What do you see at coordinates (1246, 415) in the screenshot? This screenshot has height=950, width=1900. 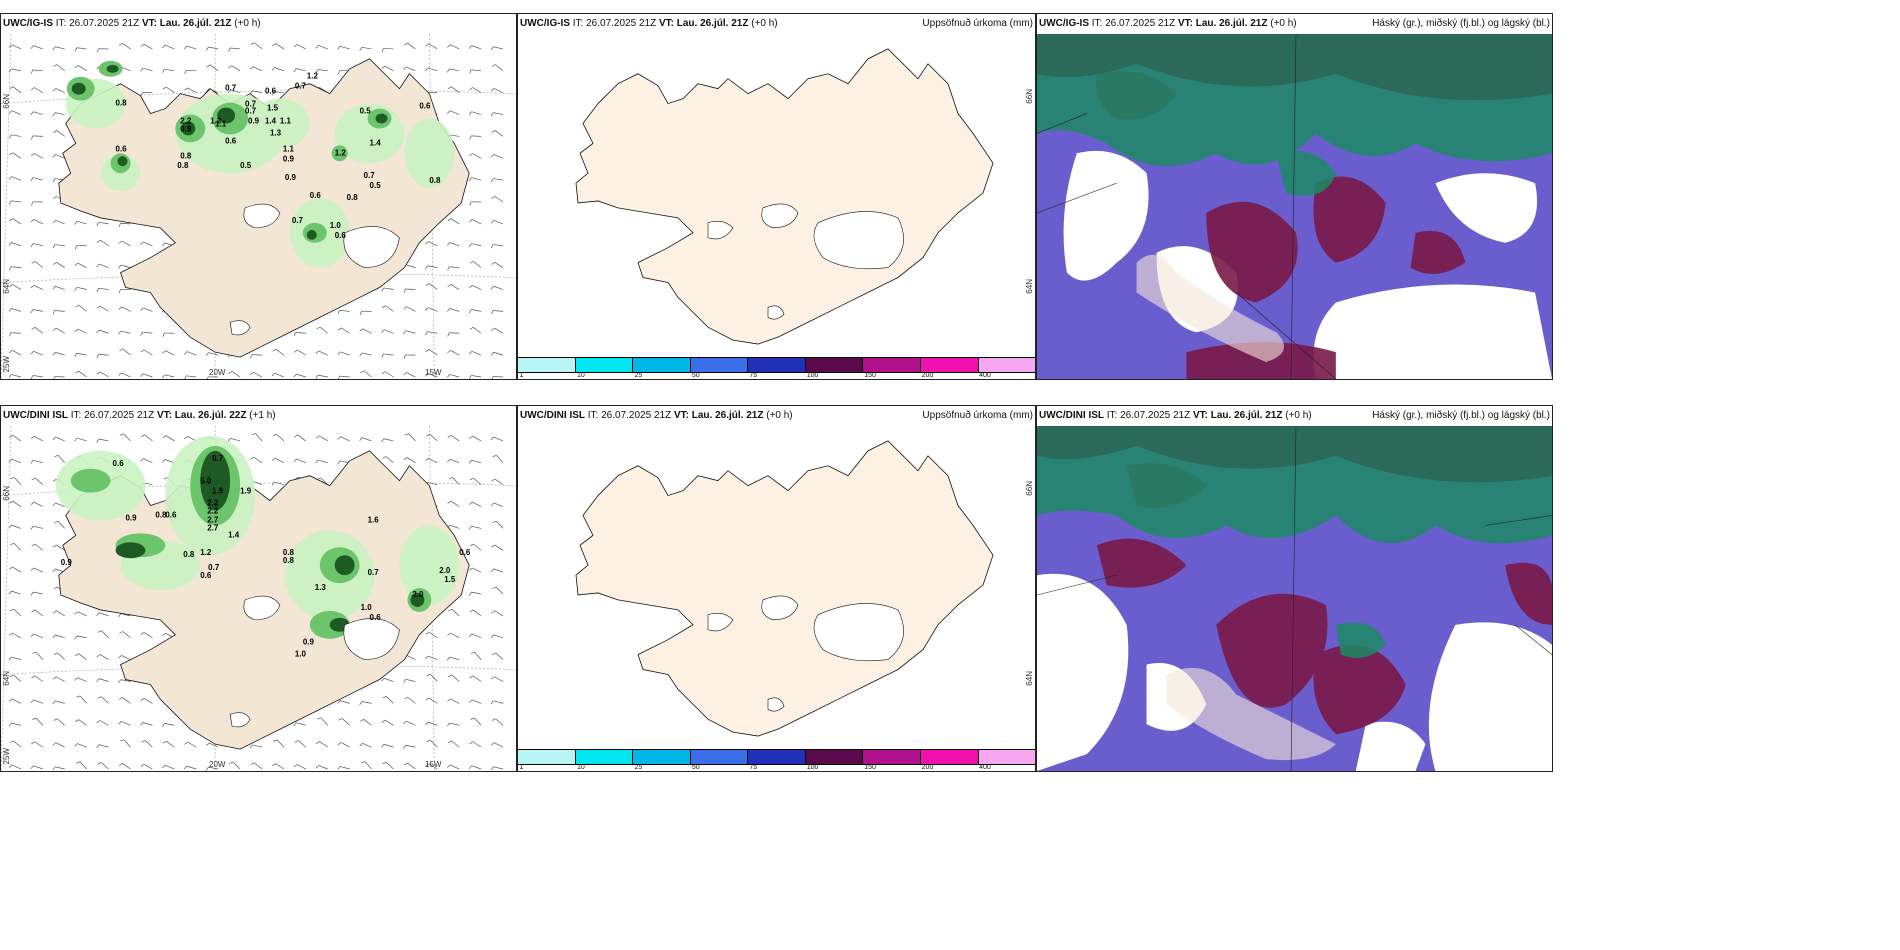 I see `valid-time: Lau. 26.júl. 21Z` at bounding box center [1246, 415].